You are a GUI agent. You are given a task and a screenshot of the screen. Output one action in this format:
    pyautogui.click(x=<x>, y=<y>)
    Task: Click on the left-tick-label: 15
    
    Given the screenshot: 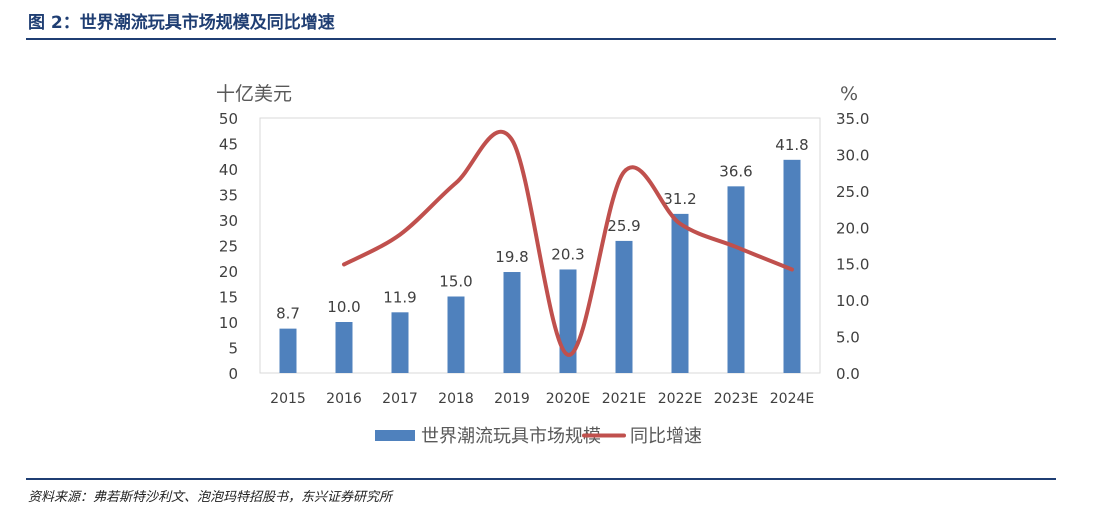 What is the action you would take?
    pyautogui.click(x=228, y=298)
    